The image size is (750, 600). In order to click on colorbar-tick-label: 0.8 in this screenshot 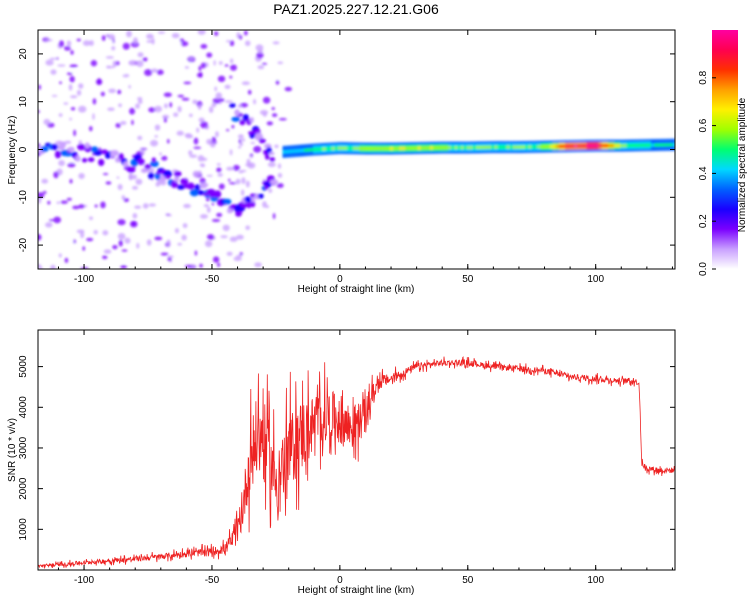, I will do `click(703, 77)`.